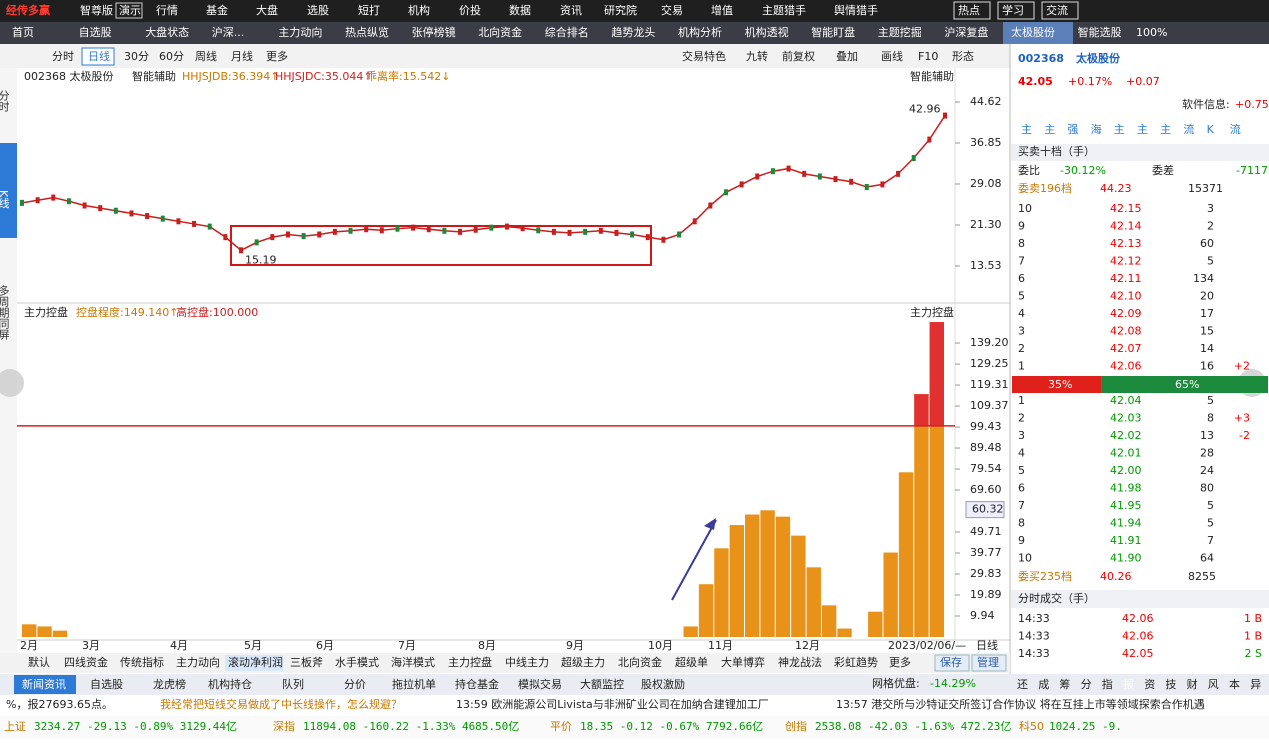  What do you see at coordinates (95, 32) in the screenshot?
I see `tab: 自选股` at bounding box center [95, 32].